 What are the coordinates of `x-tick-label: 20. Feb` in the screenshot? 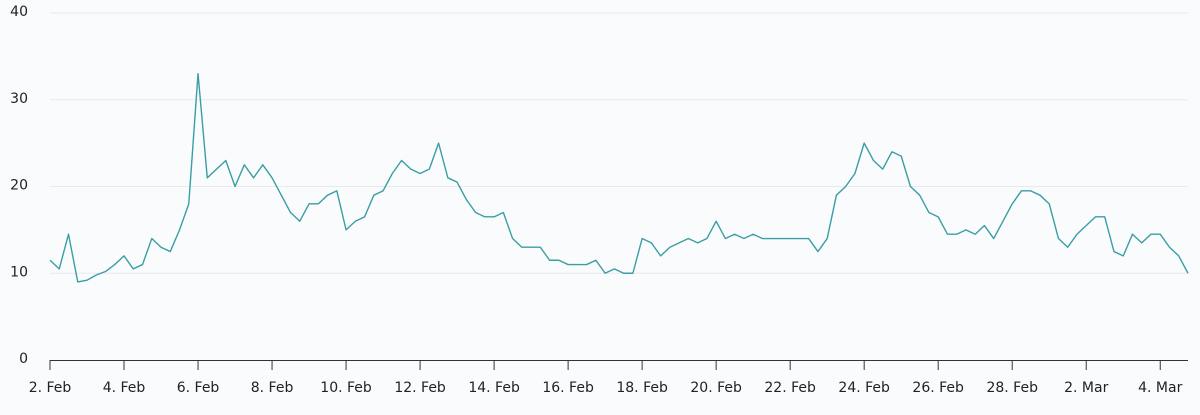 It's located at (716, 388).